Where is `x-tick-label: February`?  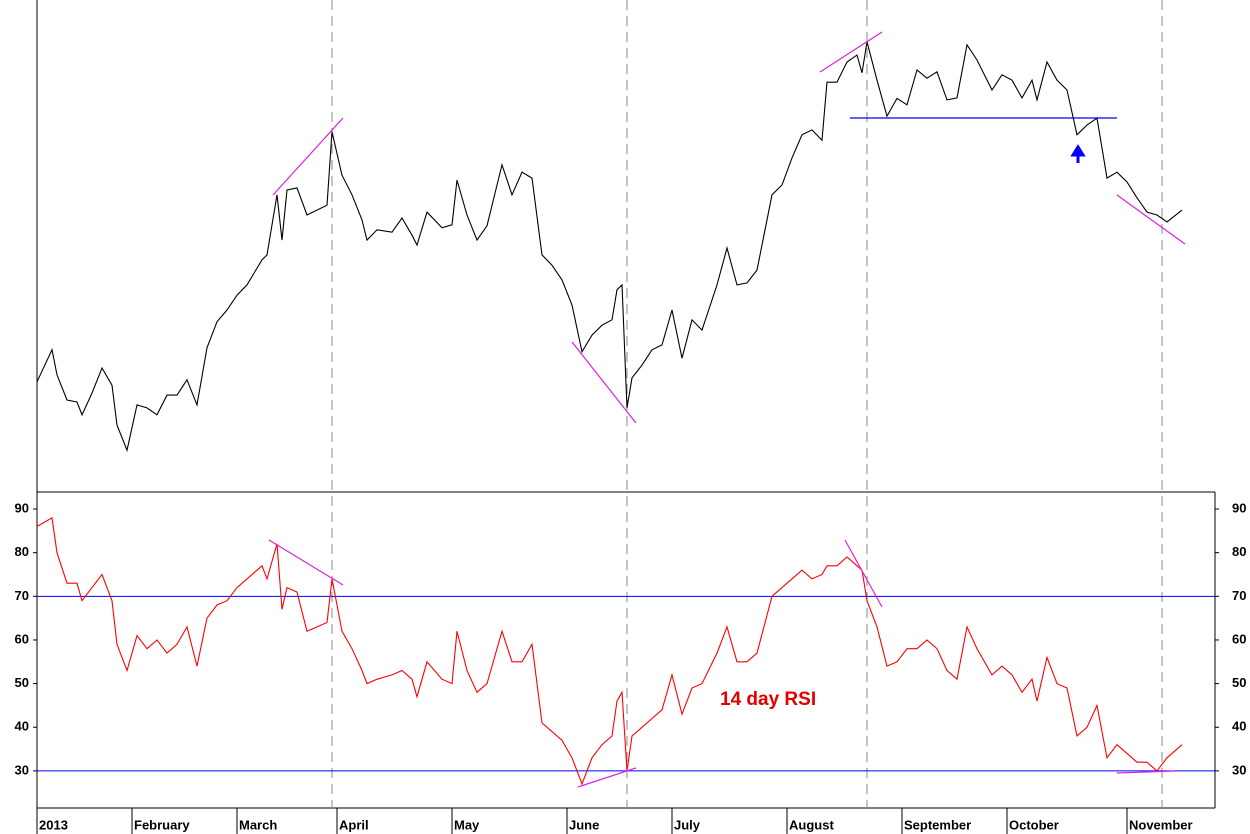 x-tick-label: February is located at coordinates (162, 824).